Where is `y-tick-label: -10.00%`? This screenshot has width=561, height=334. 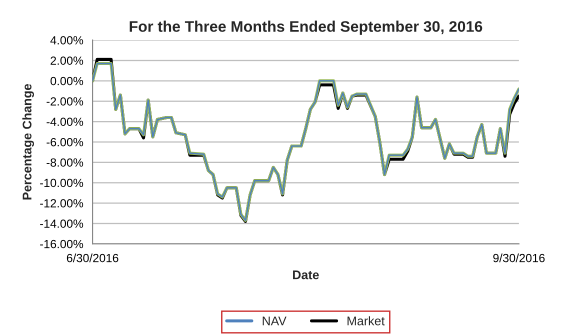
y-tick-label: -10.00% is located at coordinates (62, 183).